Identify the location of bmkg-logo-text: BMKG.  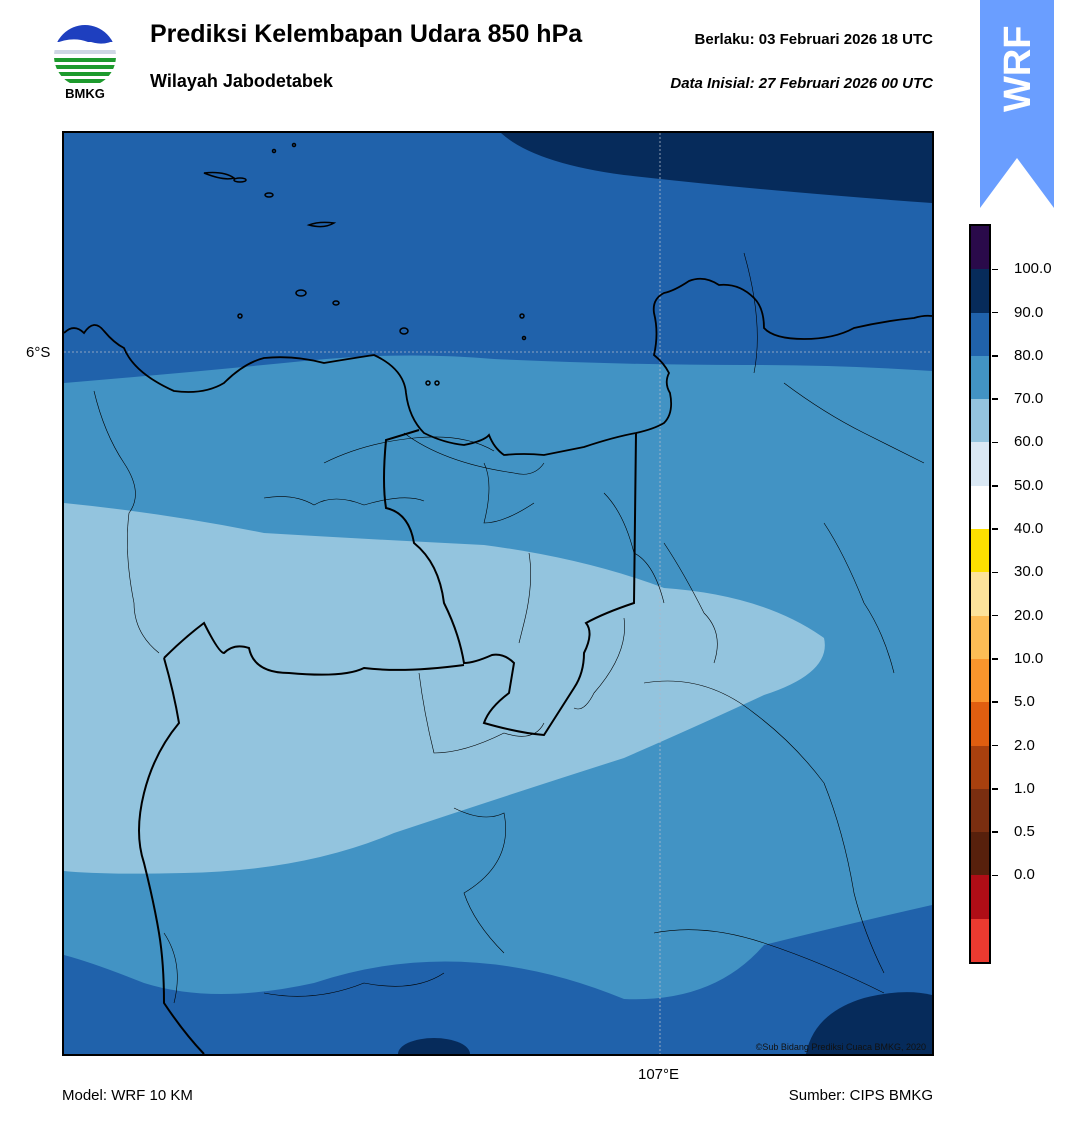
(85, 93).